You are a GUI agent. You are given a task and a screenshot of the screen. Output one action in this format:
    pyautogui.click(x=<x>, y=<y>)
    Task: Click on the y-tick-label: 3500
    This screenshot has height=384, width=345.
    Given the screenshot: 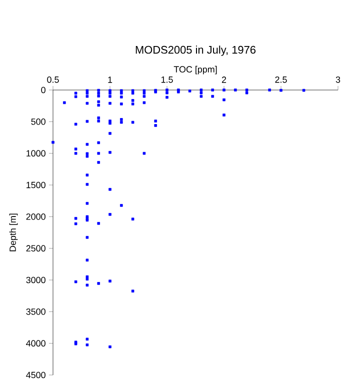 What is the action you would take?
    pyautogui.click(x=36, y=311)
    